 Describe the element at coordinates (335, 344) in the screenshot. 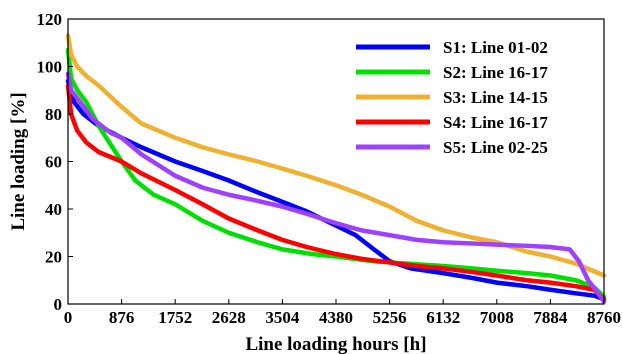

I see `x-axis-label: Line loading hours [h]` at that location.